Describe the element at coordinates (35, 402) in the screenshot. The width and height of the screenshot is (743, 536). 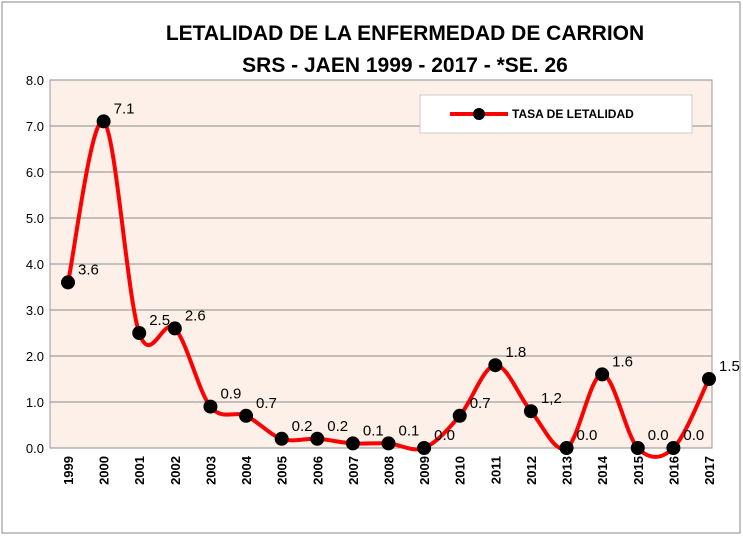
I see `y-tick-label: 1.0` at that location.